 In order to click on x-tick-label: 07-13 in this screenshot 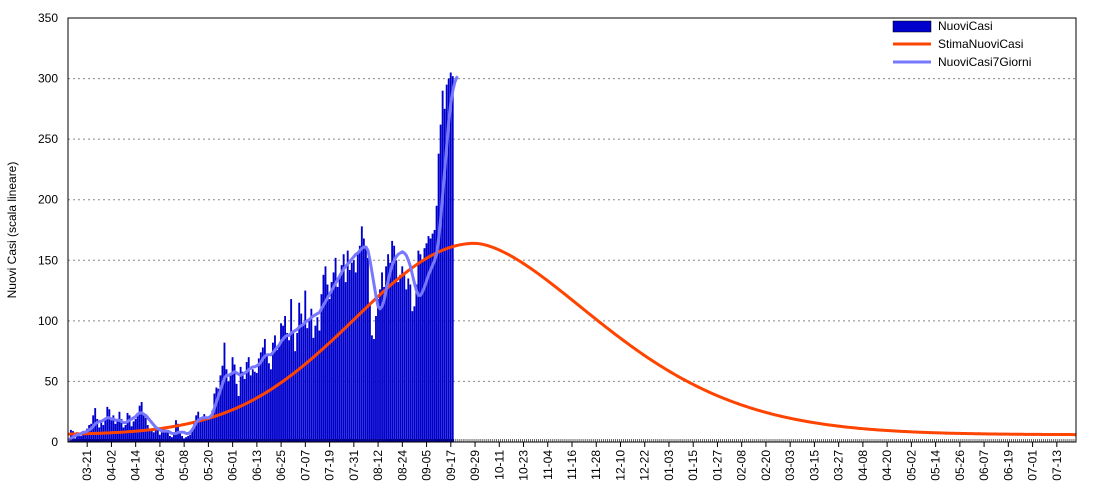, I will do `click(1057, 465)`.